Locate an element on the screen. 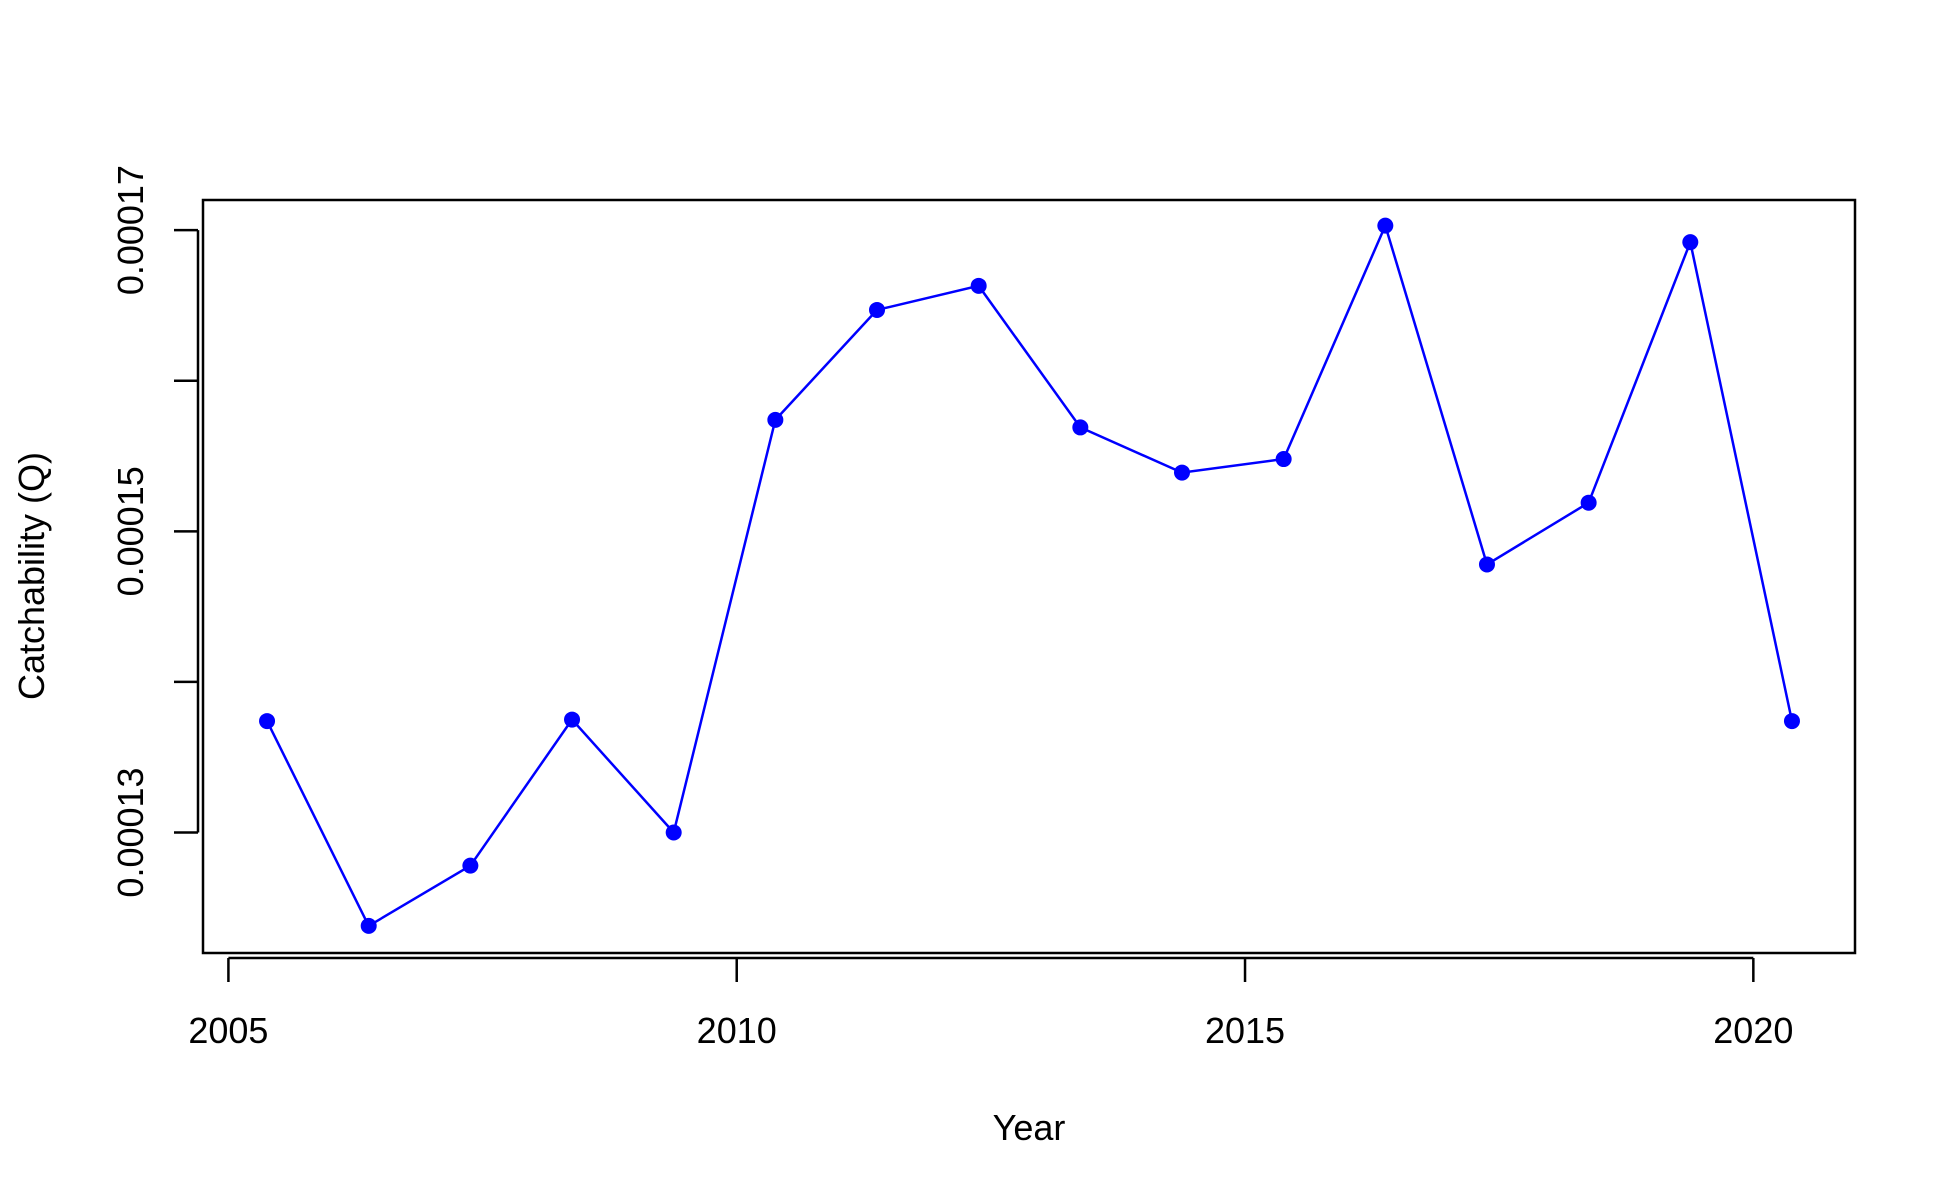  y-tick-label: 0.00015 is located at coordinates (130, 531).